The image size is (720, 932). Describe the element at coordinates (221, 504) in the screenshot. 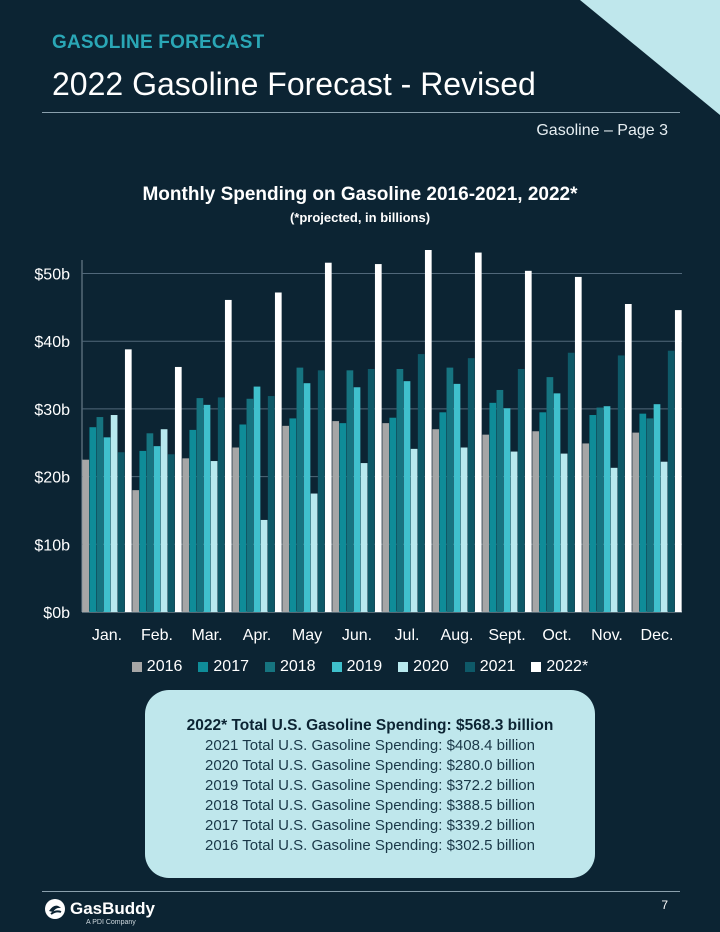

I see `bar-2021-mar` at that location.